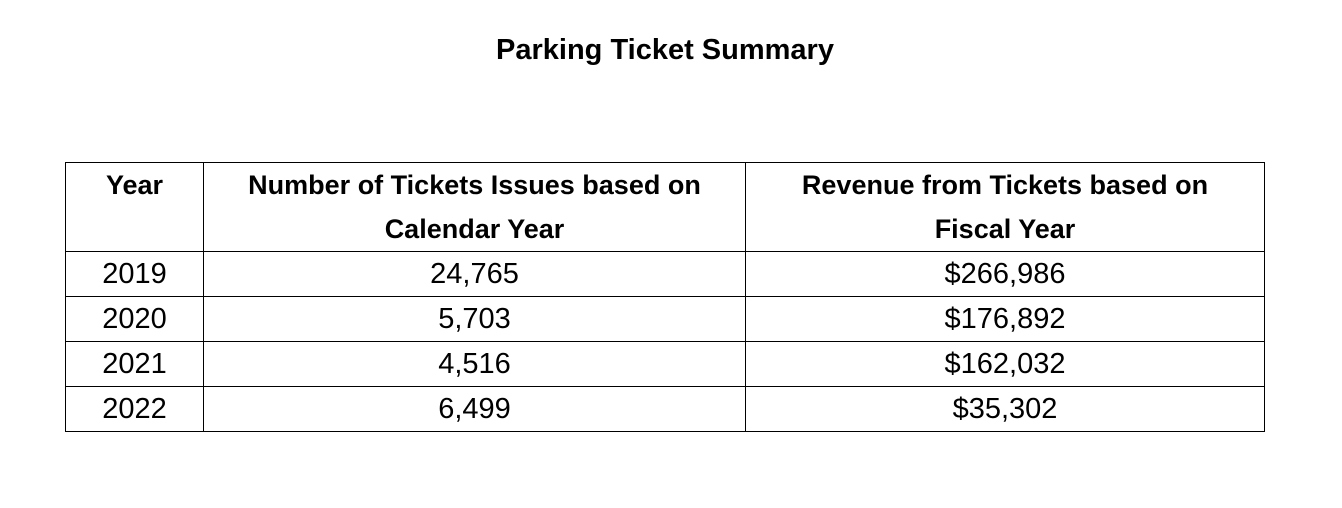 This screenshot has width=1342, height=508. Describe the element at coordinates (134, 274) in the screenshot. I see `year-cell: 2019` at that location.